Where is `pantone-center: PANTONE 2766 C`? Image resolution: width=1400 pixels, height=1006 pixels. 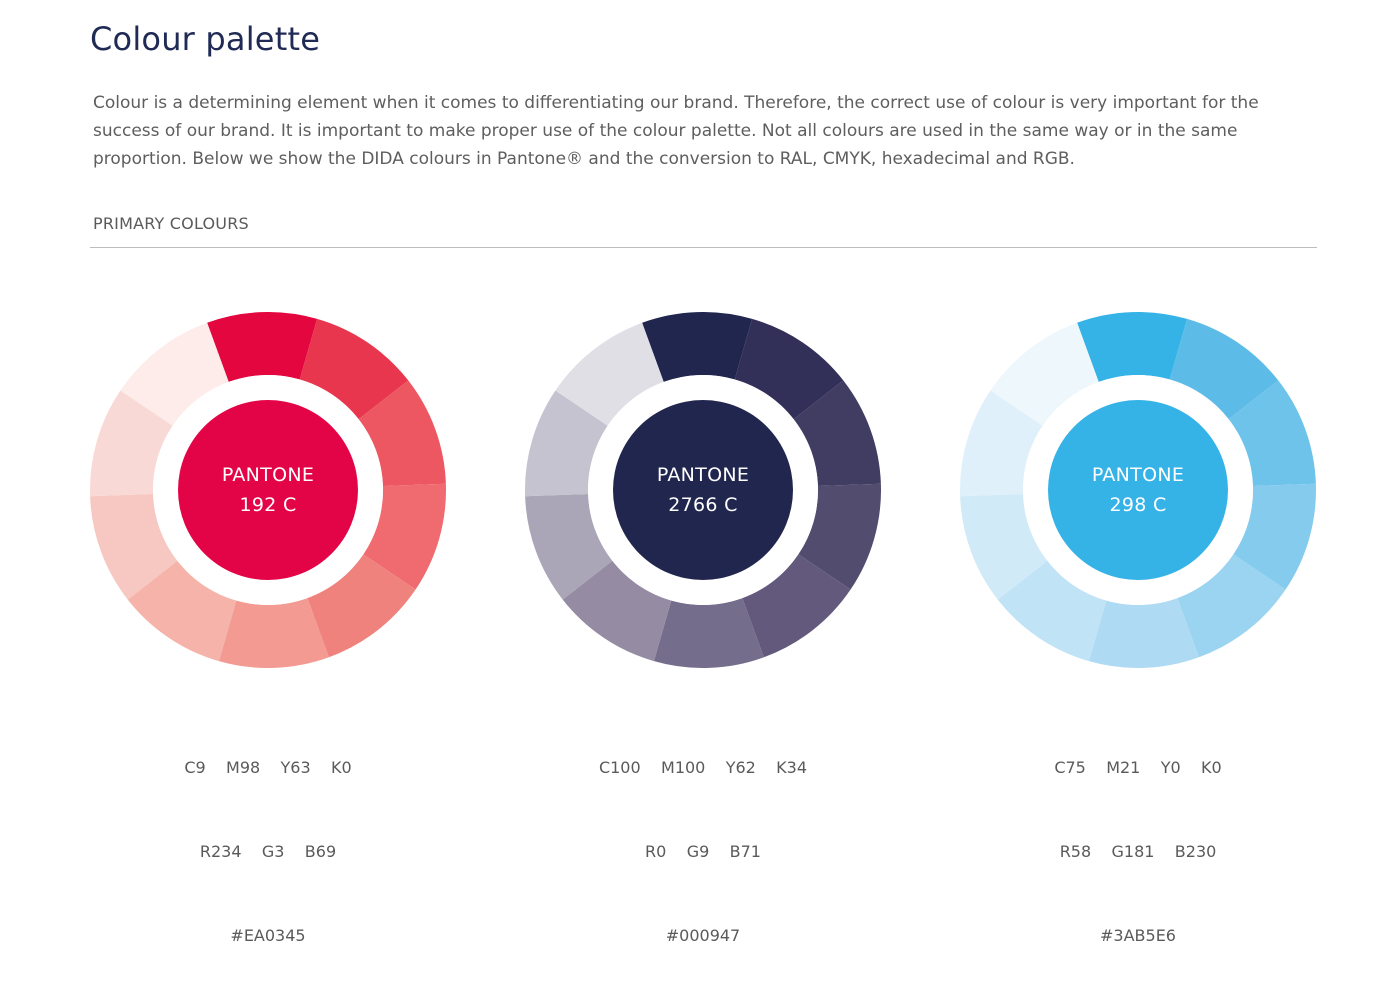
pantone-center: PANTONE 2766 C is located at coordinates (703, 490).